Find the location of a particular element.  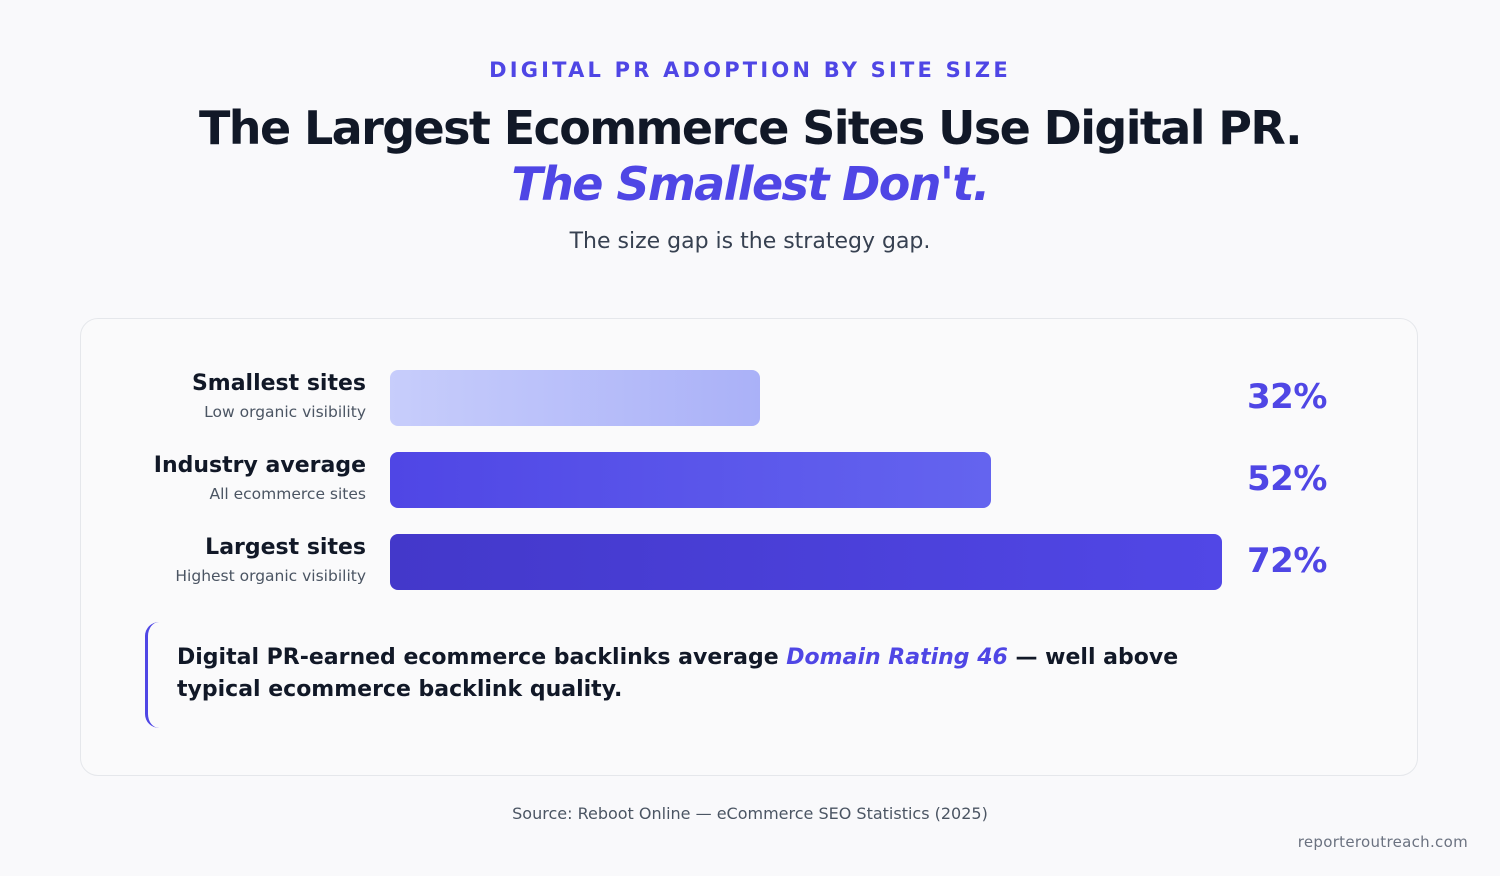

watermark: reporteroutreach.com is located at coordinates (1382, 842).